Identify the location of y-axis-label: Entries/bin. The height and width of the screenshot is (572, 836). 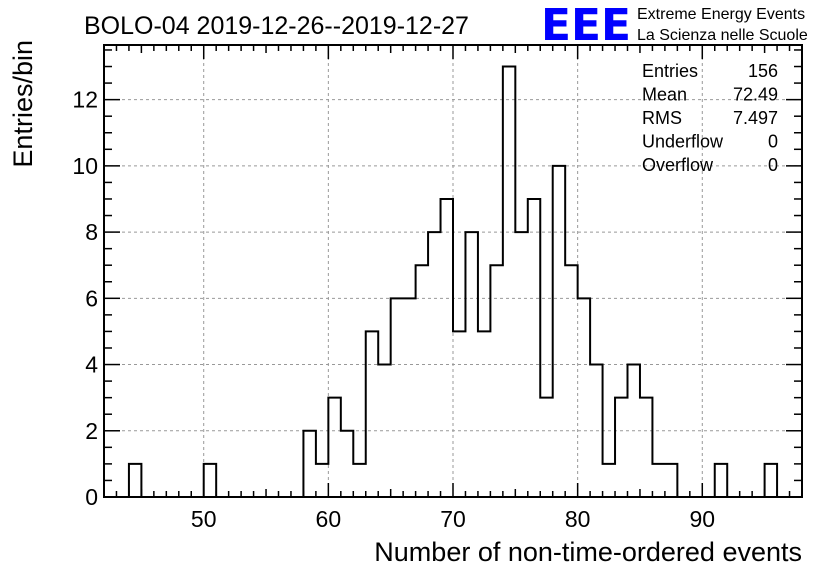
(23, 104).